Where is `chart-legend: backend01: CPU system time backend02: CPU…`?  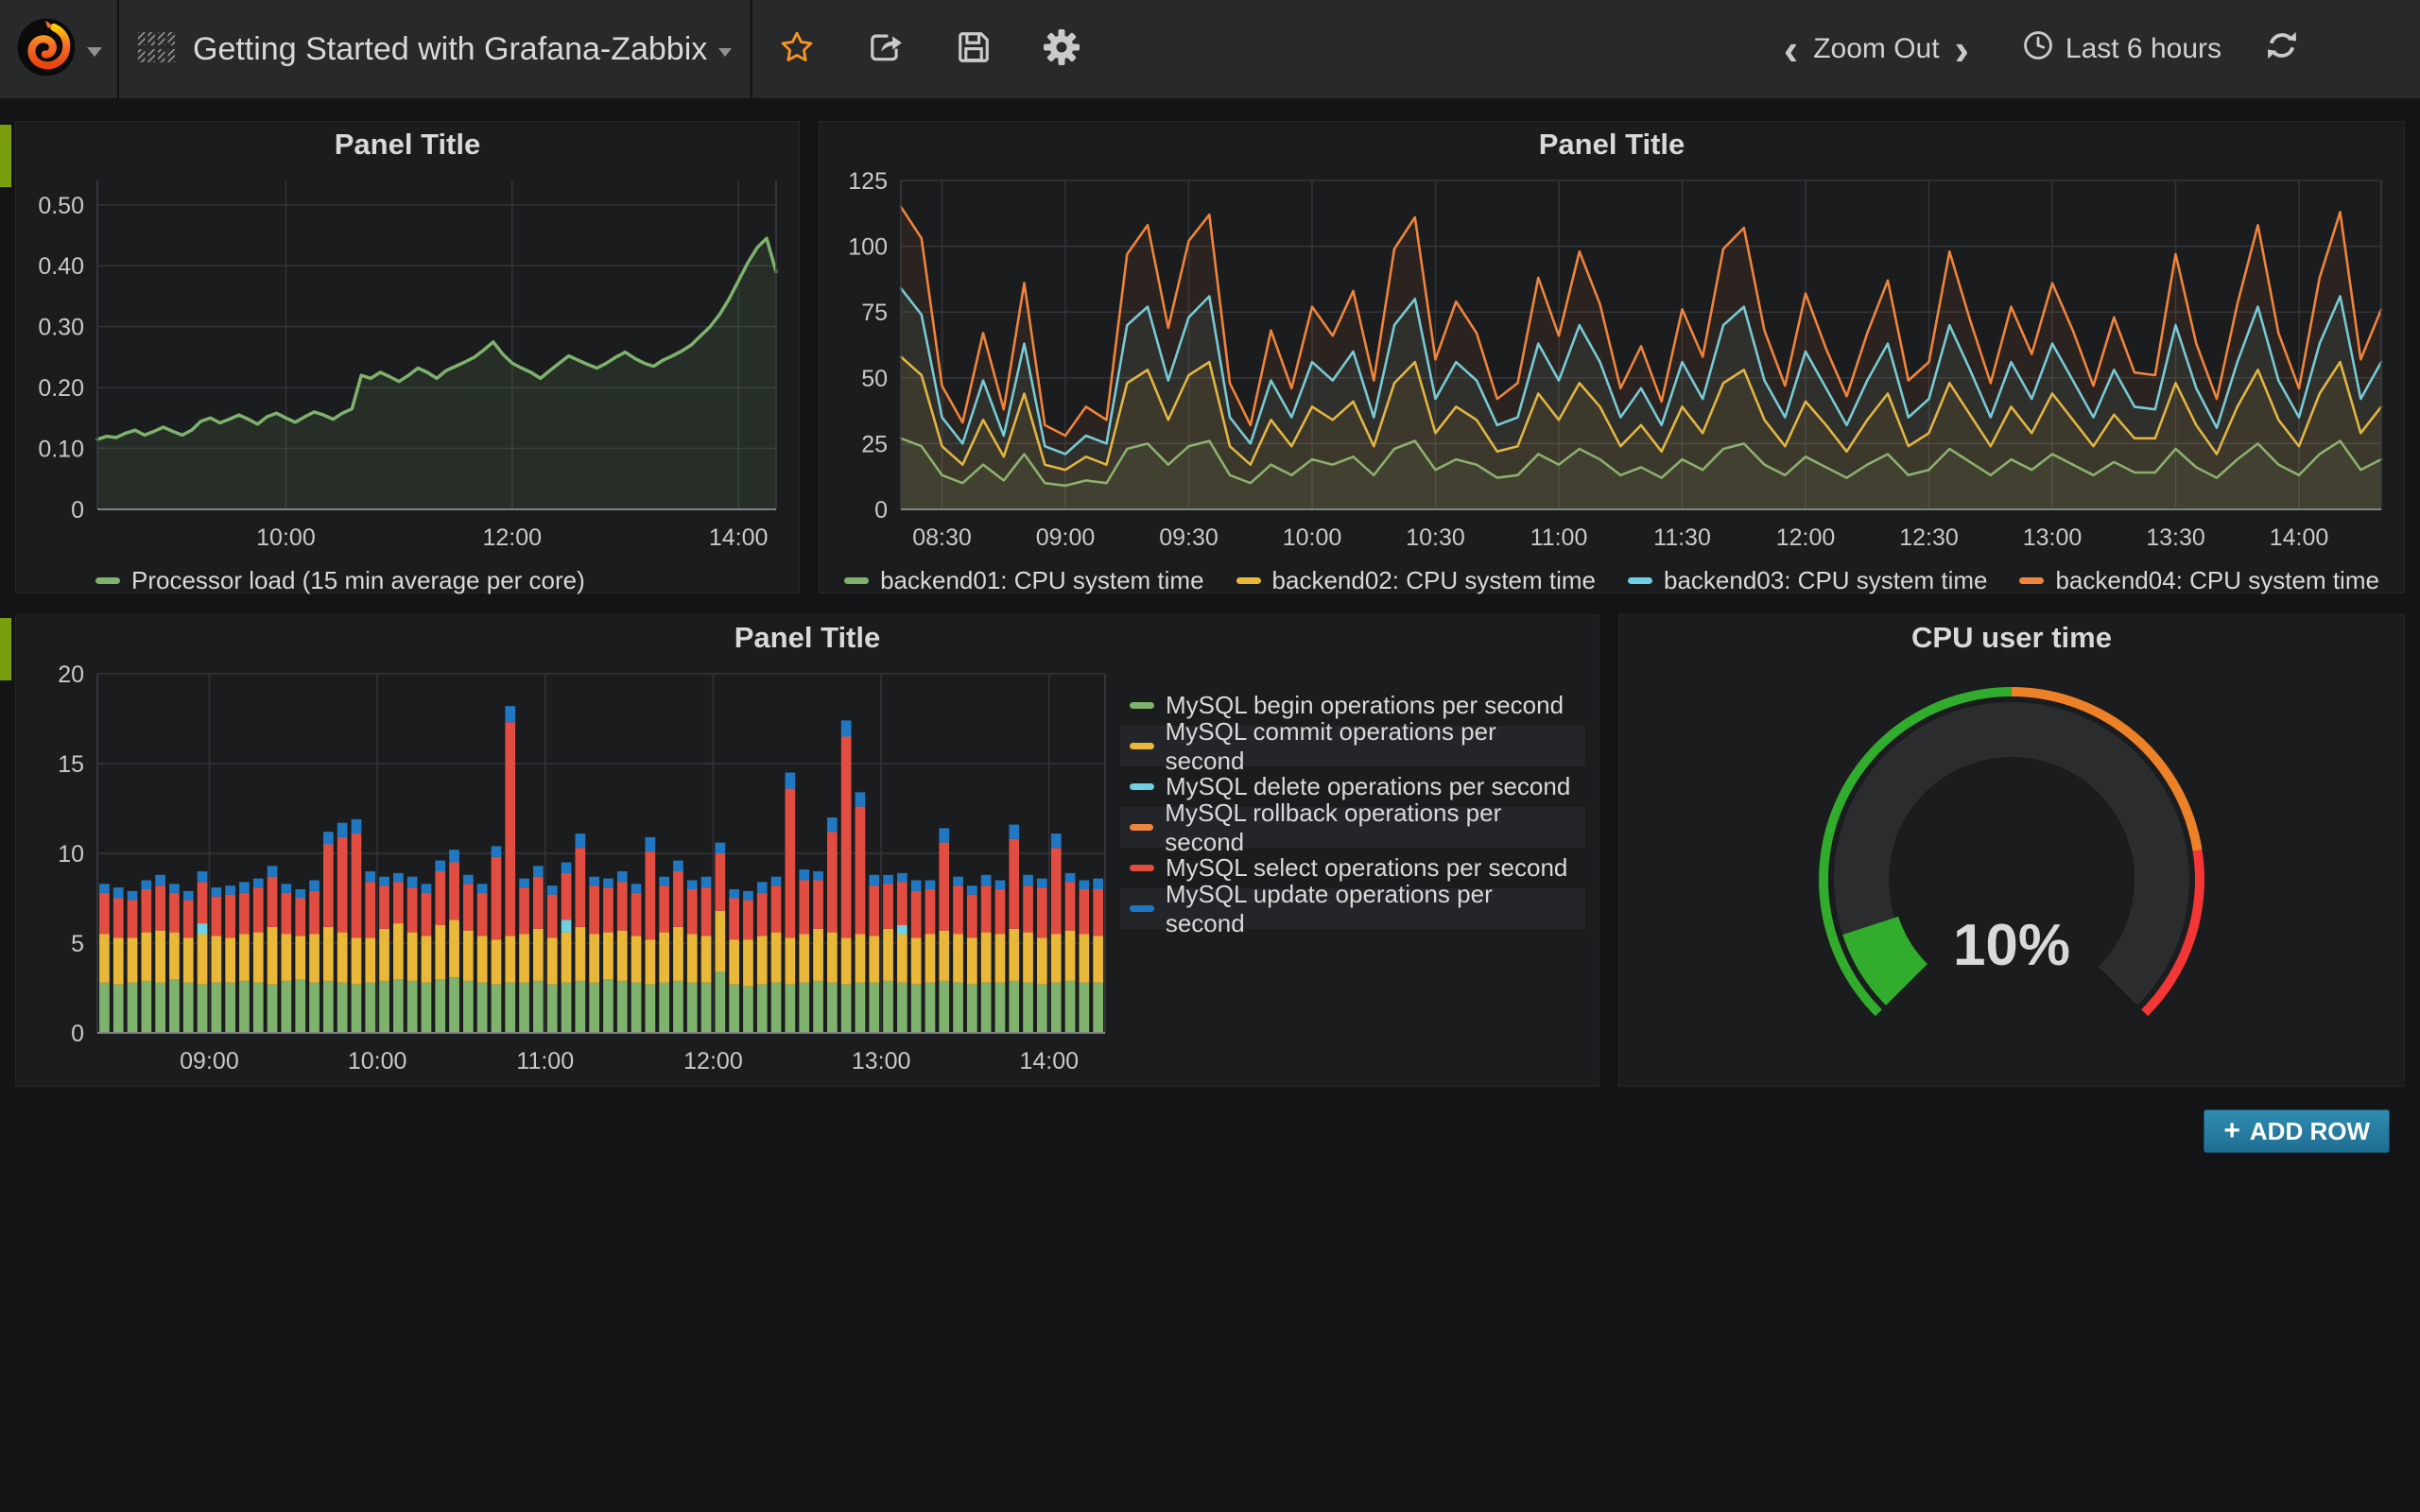
chart-legend: backend01: CPU system time backend02: CPU… is located at coordinates (1611, 580).